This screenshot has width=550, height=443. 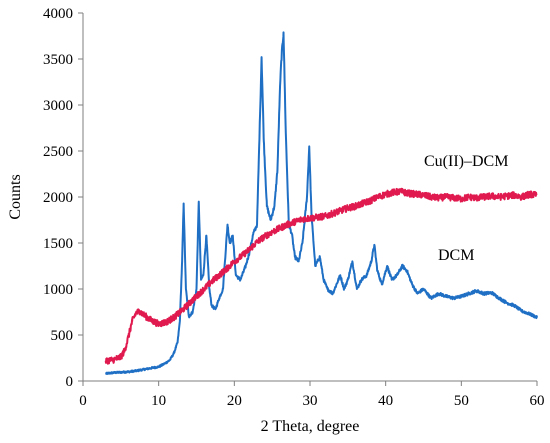 I want to click on x-axis-title: 2 Theta, degree, so click(x=310, y=426).